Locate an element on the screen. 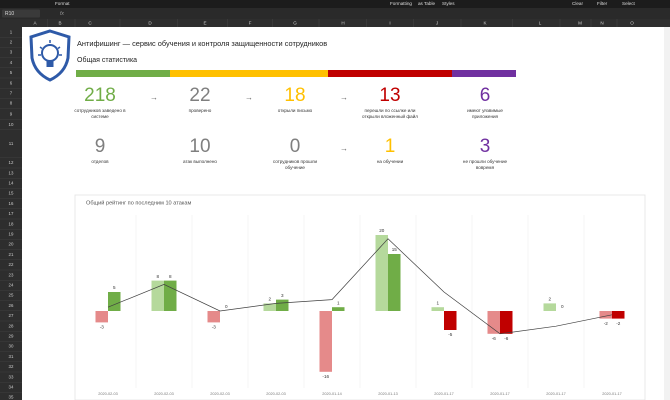 The image size is (670, 400). column-header: J is located at coordinates (437, 22).